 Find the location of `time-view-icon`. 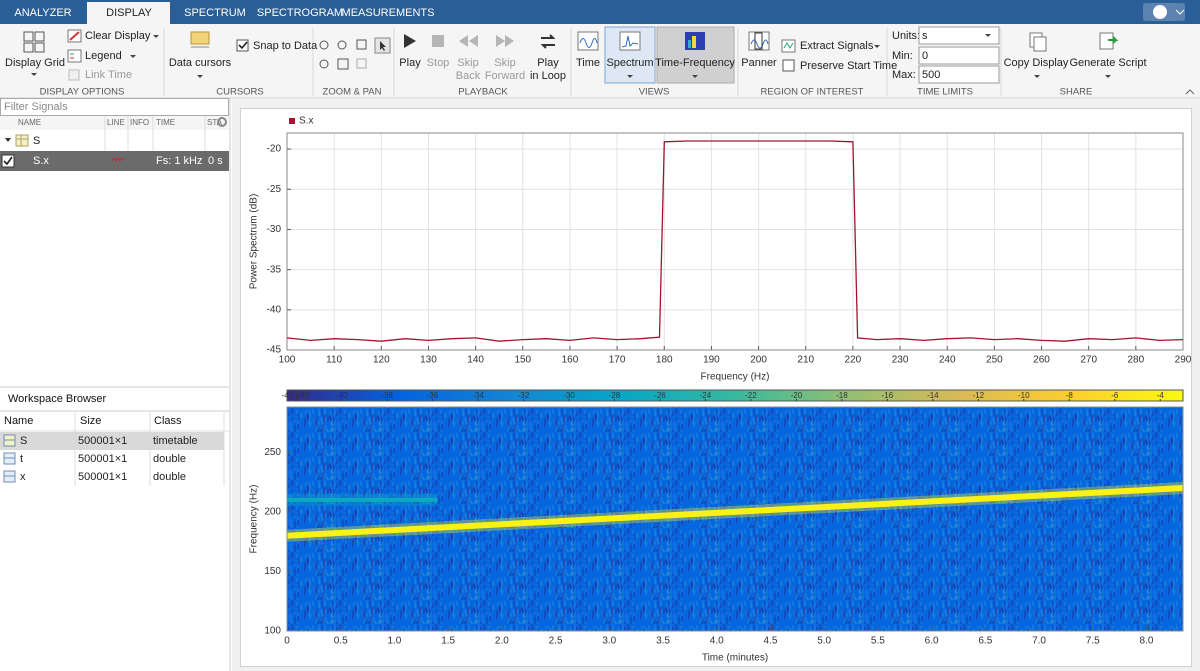

time-view-icon is located at coordinates (588, 41).